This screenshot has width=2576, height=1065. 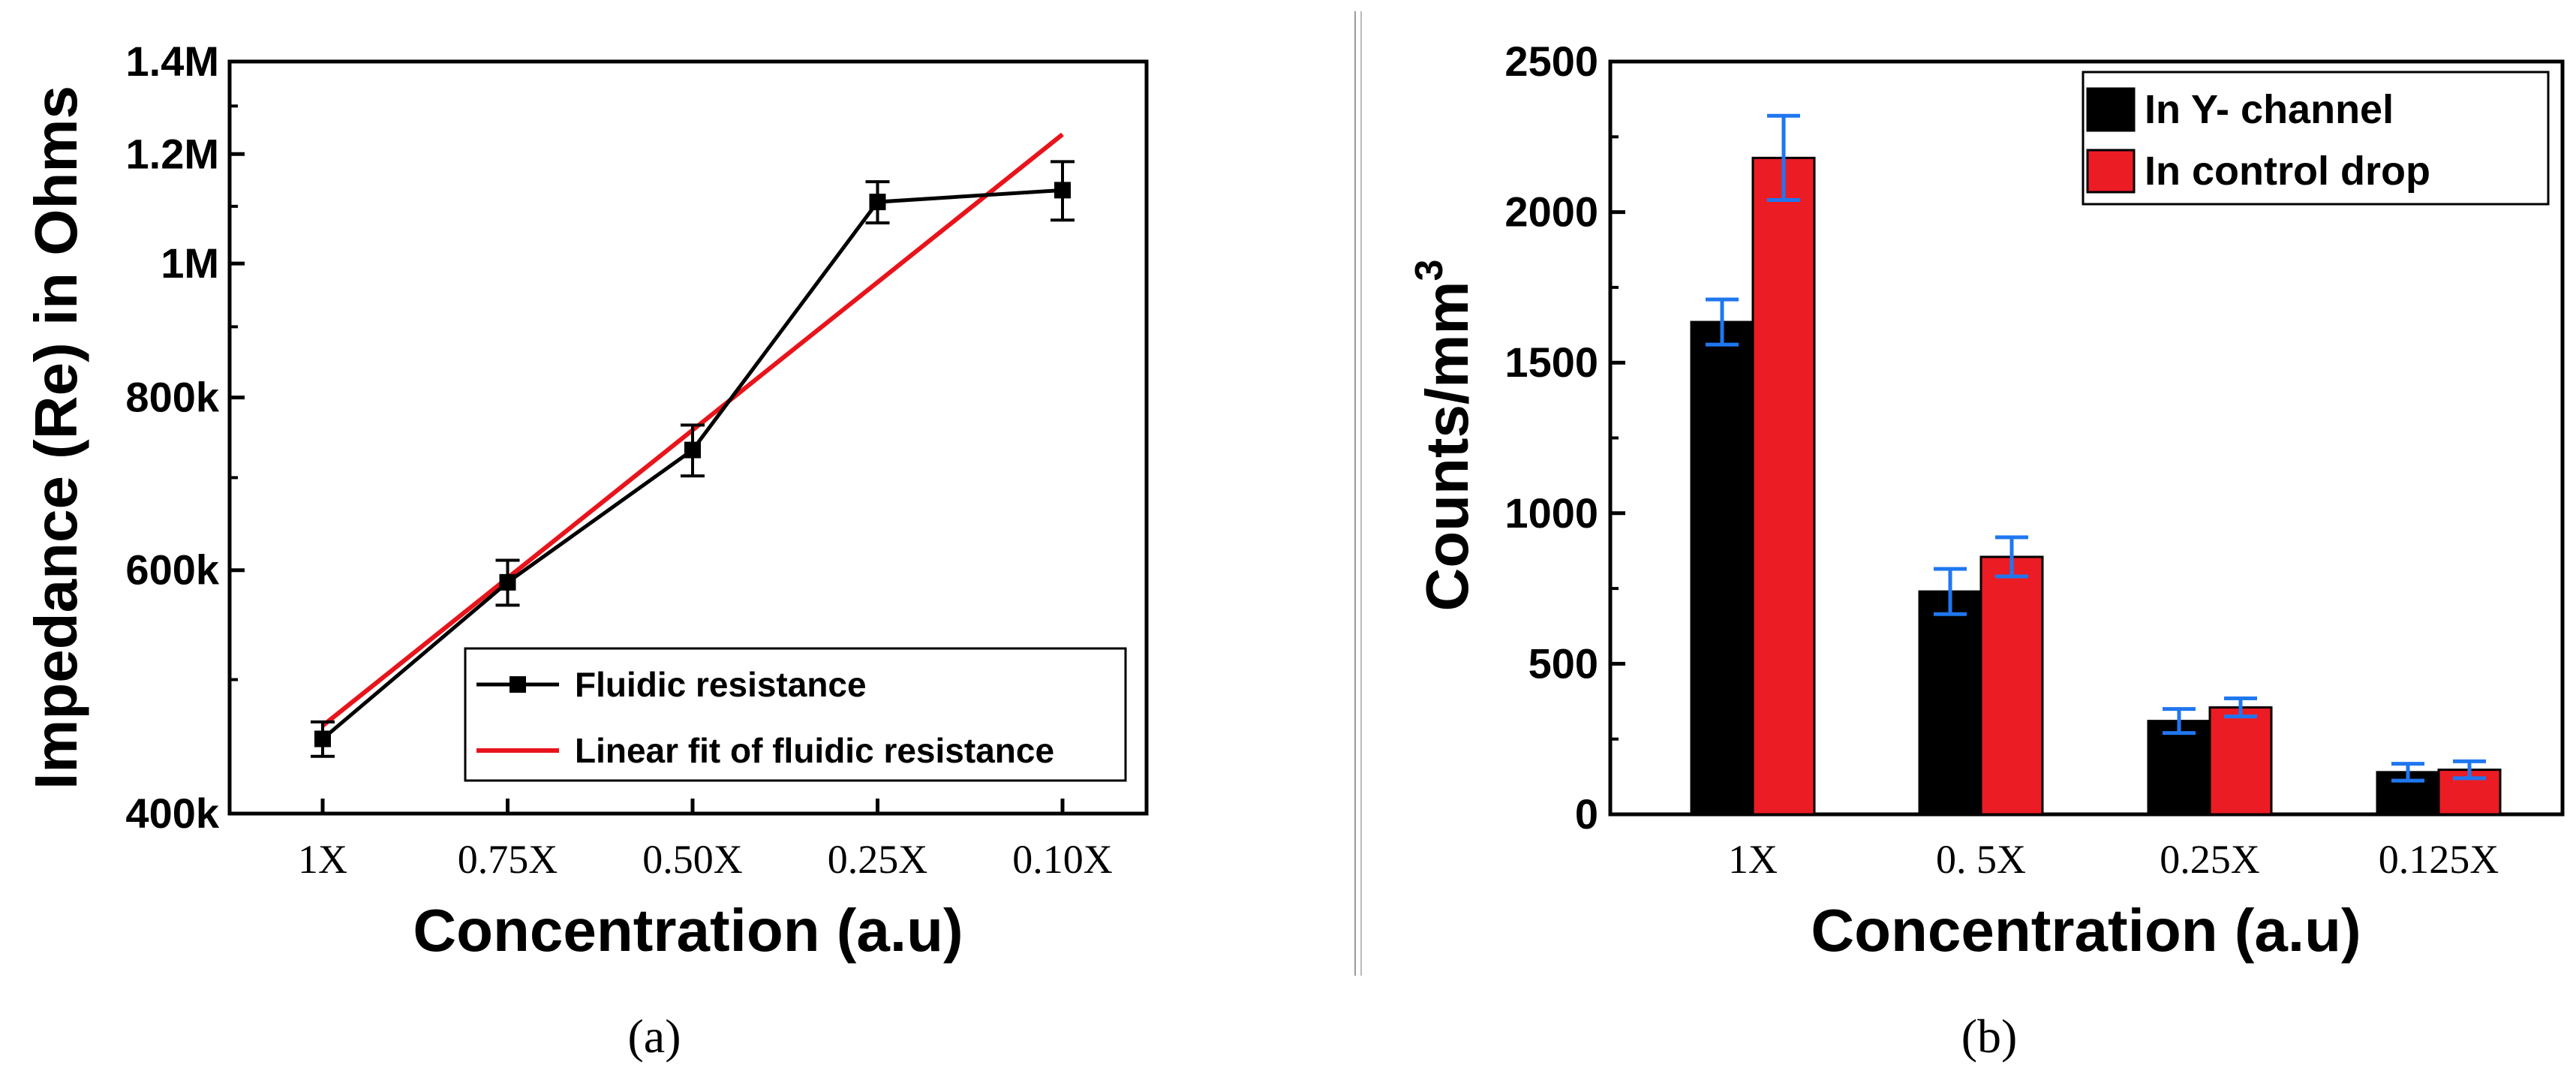 I want to click on b-x-axis: 1X 0. 5X 0.25X 0.125X, so click(x=2113, y=840).